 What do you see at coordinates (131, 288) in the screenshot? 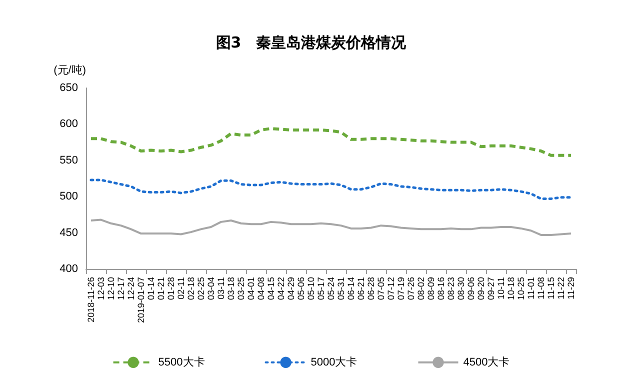
I see `x-tick-label: 12-24` at bounding box center [131, 288].